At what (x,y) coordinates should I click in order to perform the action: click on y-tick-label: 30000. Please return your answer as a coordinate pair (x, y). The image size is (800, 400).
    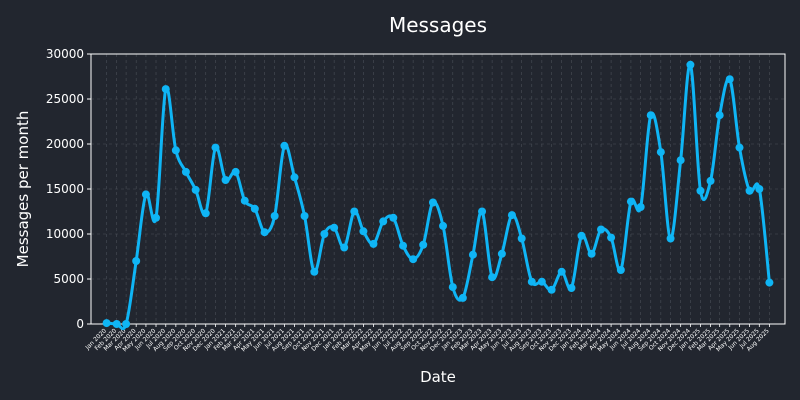
    Looking at the image, I should click on (65, 54).